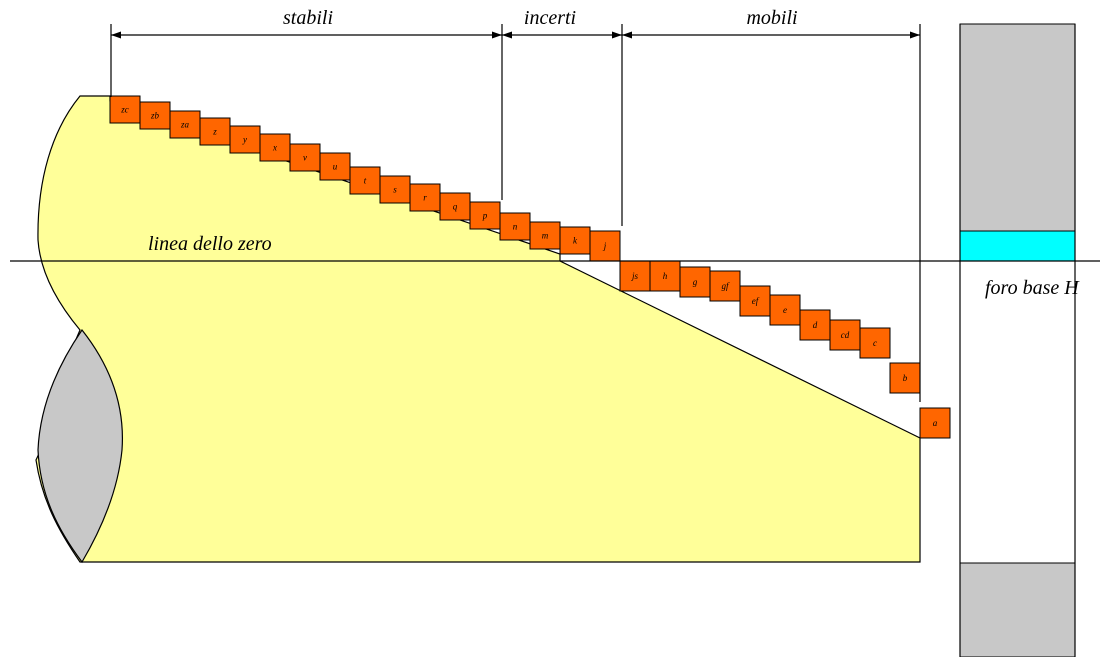  I want to click on deviation-box-ef: ef, so click(755, 301).